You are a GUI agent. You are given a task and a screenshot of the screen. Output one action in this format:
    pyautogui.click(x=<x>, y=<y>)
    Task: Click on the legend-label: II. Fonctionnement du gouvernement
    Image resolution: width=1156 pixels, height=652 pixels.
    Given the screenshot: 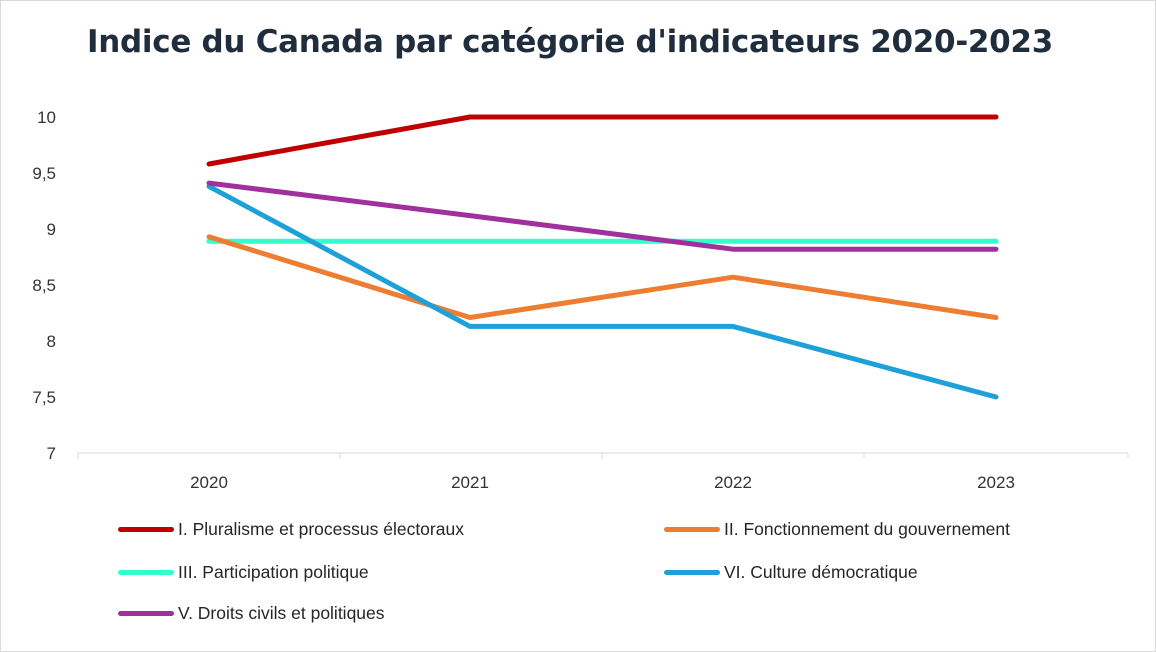 What is the action you would take?
    pyautogui.click(x=867, y=528)
    